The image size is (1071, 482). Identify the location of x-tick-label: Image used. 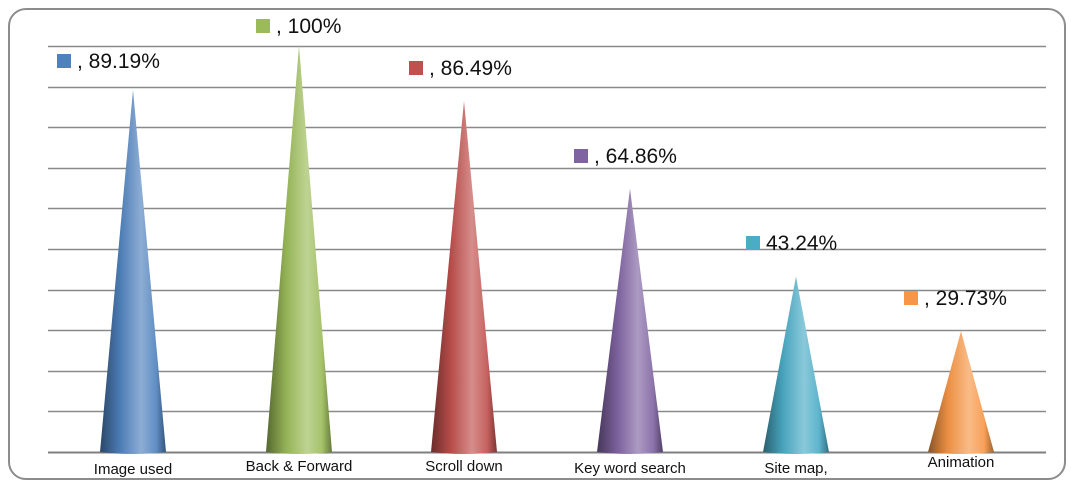
(133, 469).